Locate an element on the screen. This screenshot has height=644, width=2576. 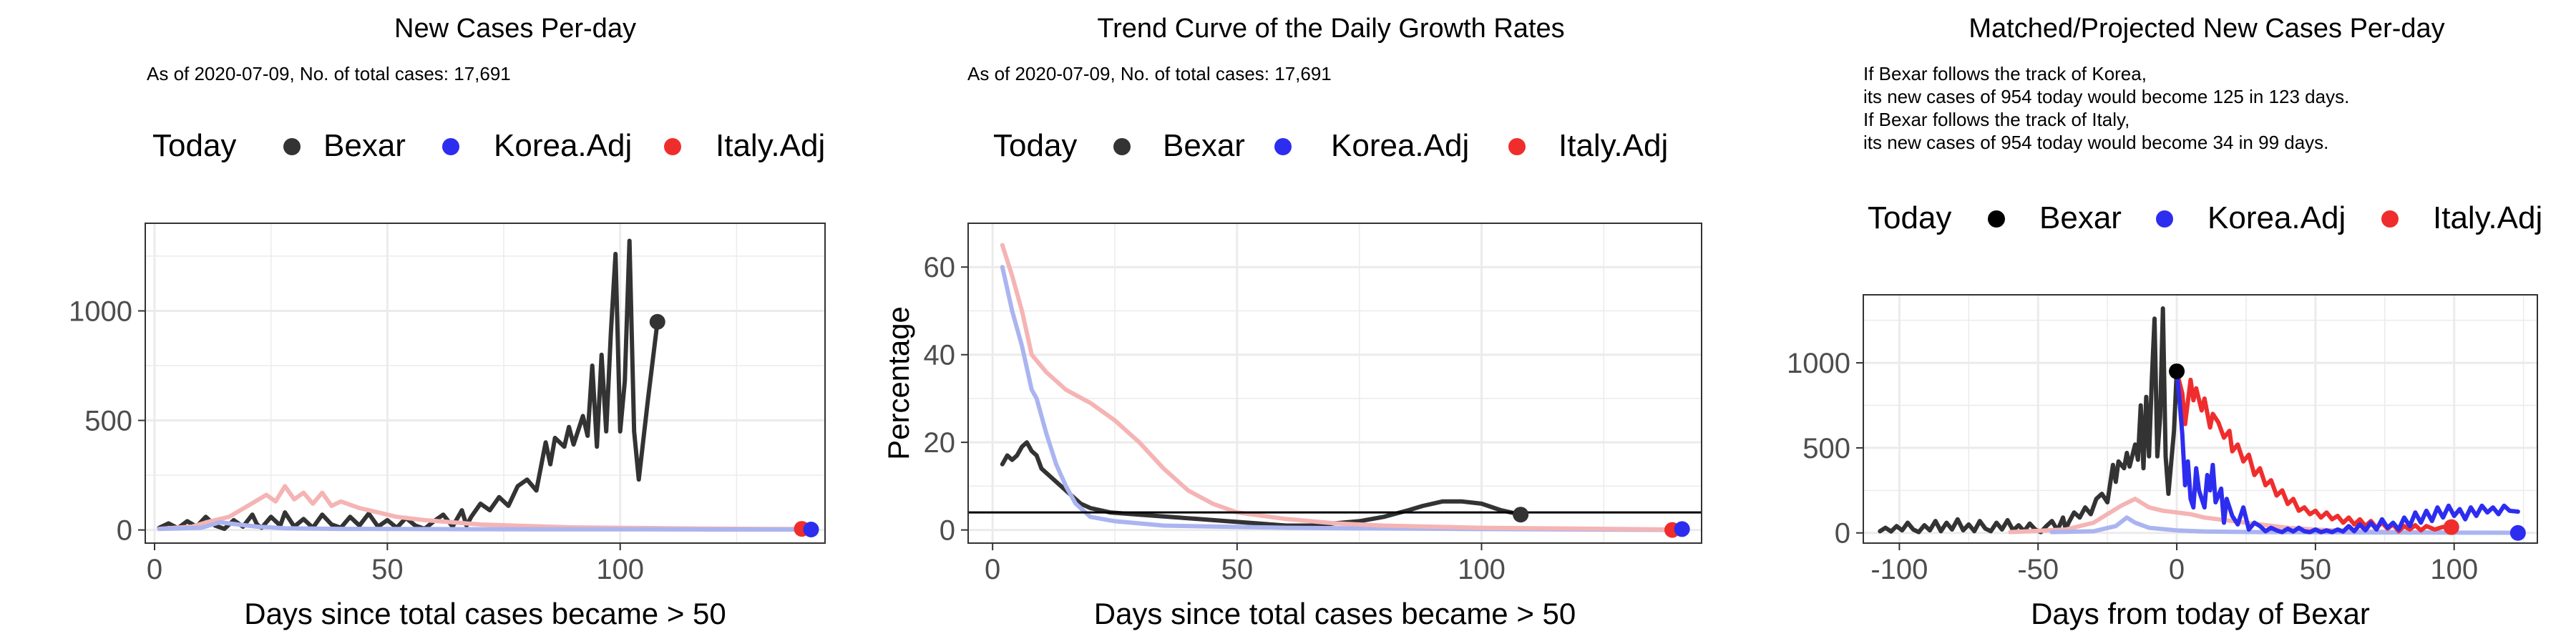
y-tick-label: 20 is located at coordinates (940, 443).